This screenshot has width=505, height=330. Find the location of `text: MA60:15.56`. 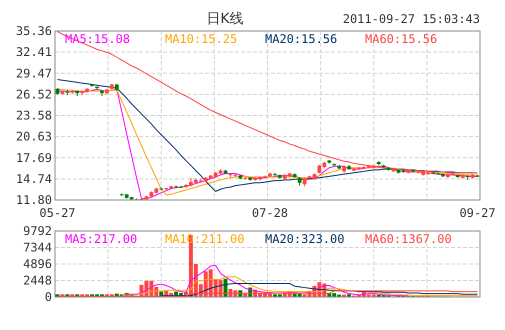

text: MA60:15.56 is located at coordinates (401, 39).